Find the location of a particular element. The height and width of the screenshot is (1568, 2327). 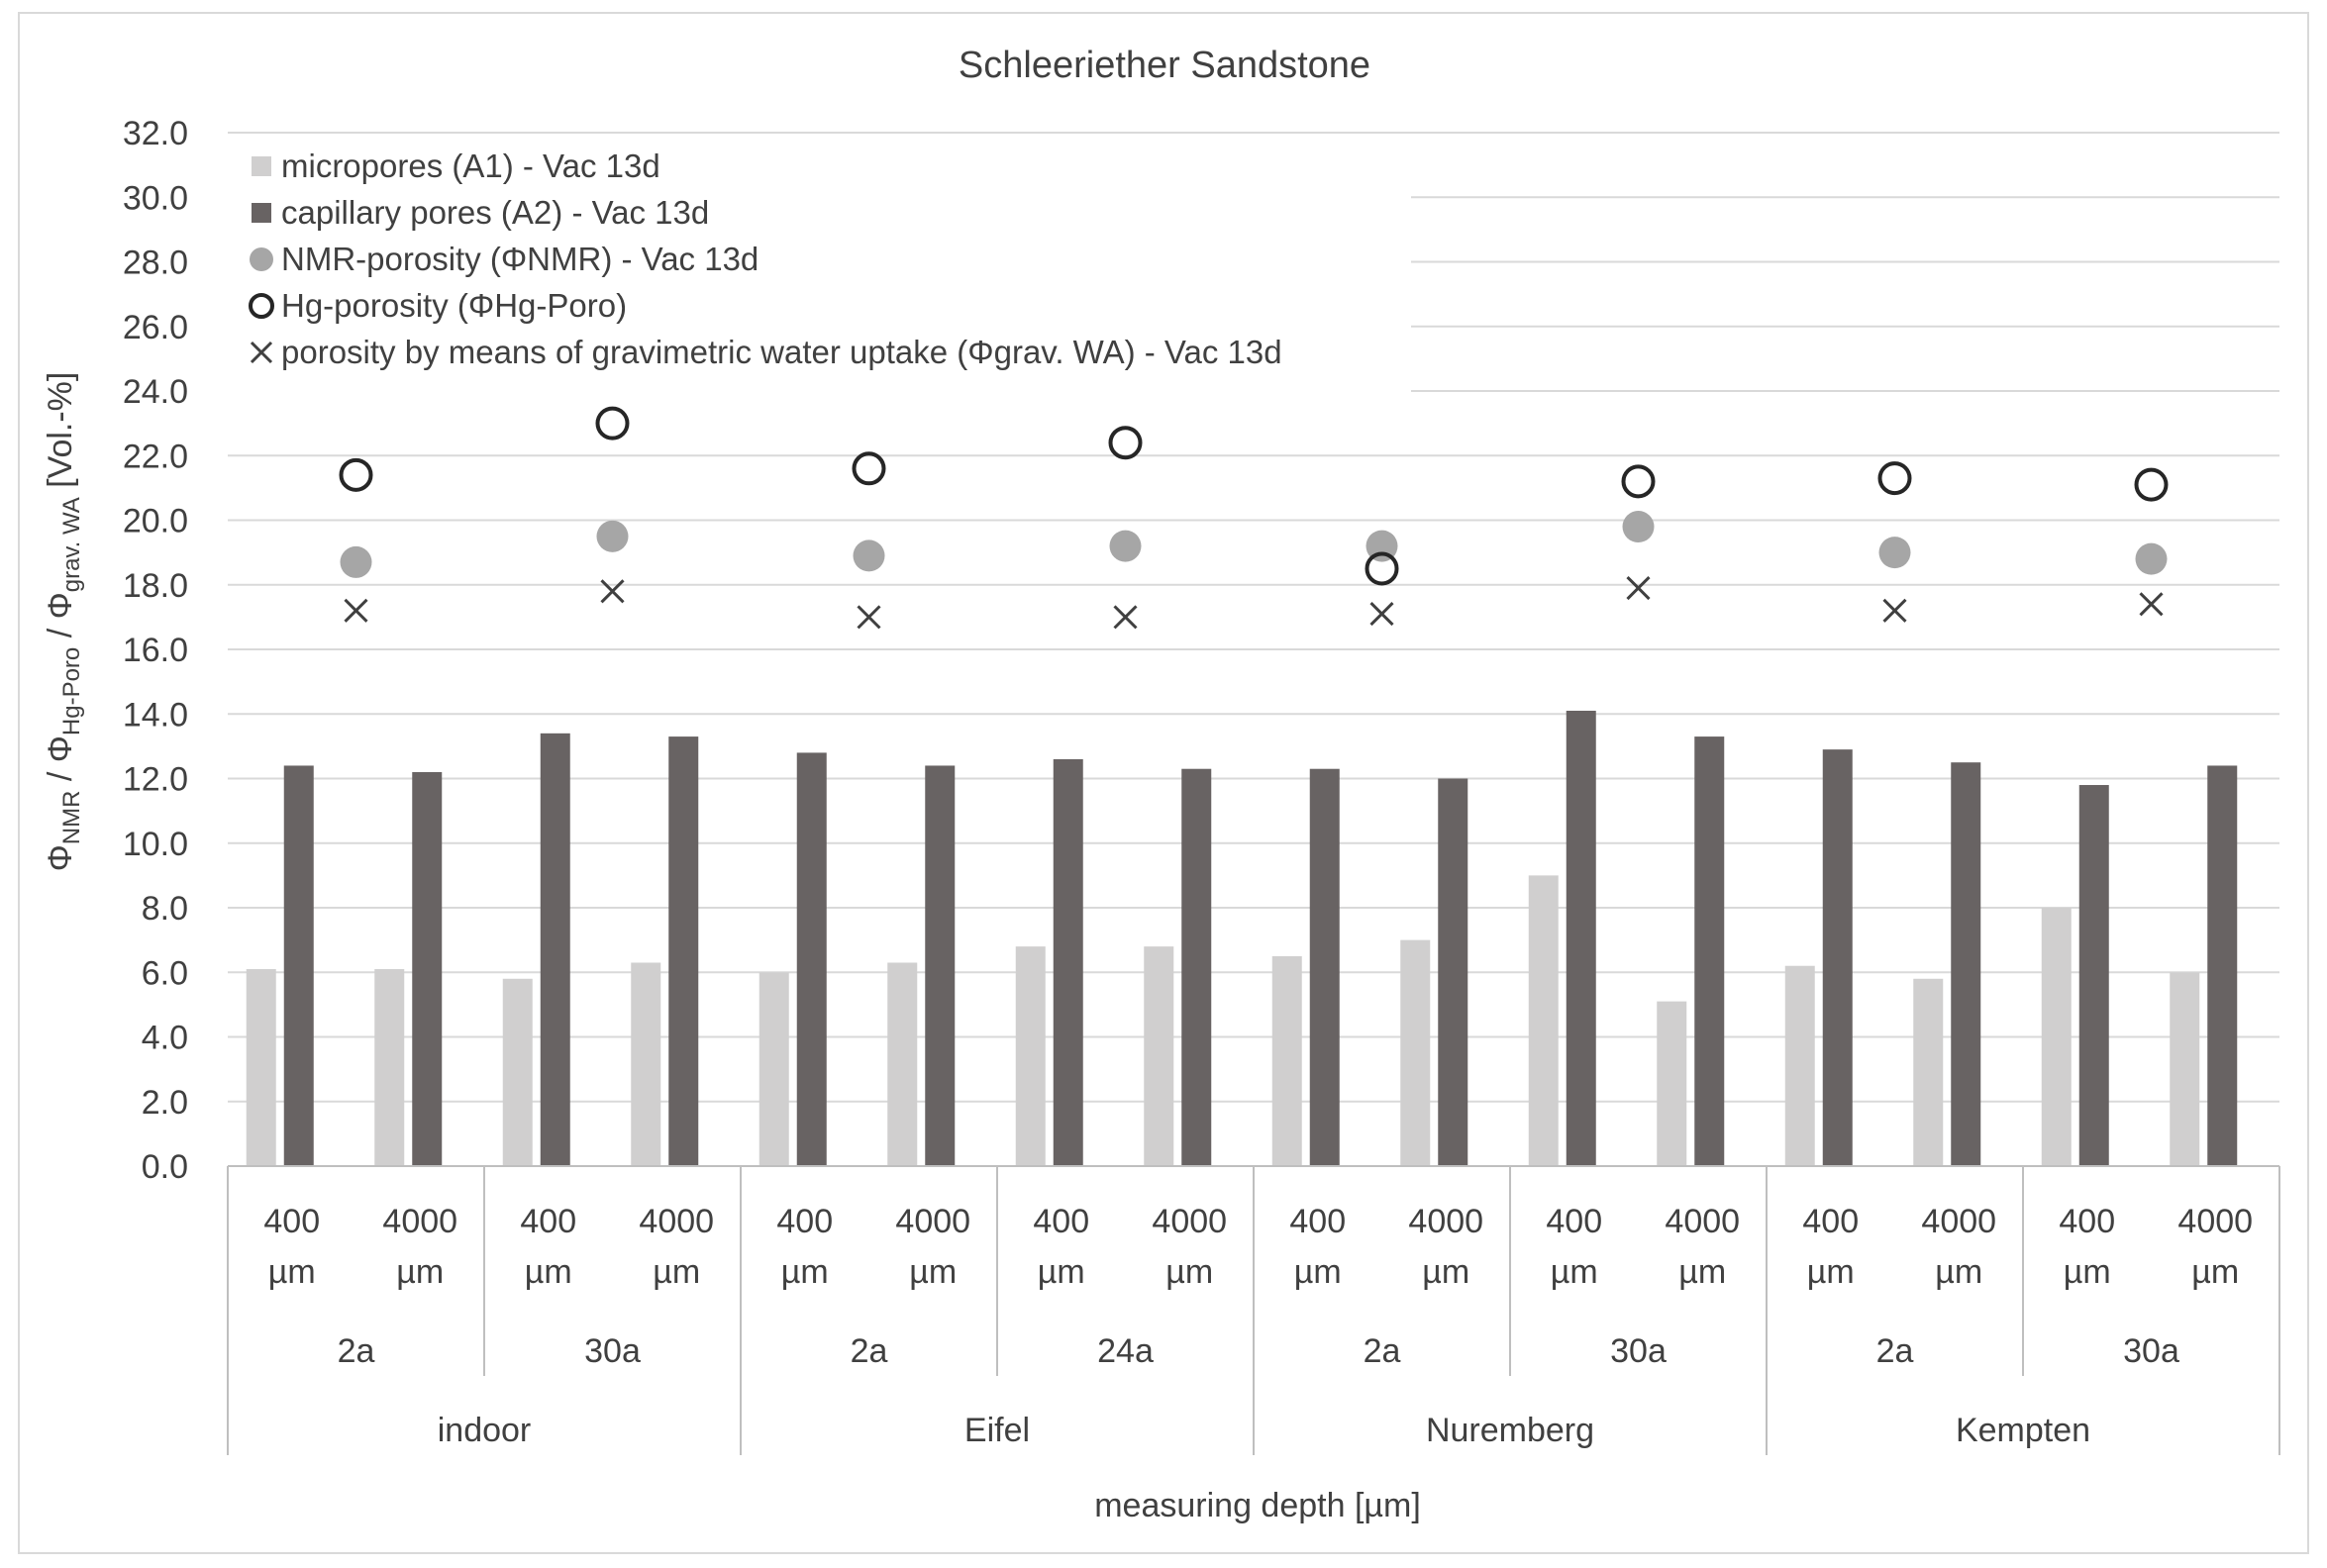

y-tick-label: 12.0 is located at coordinates (155, 780).